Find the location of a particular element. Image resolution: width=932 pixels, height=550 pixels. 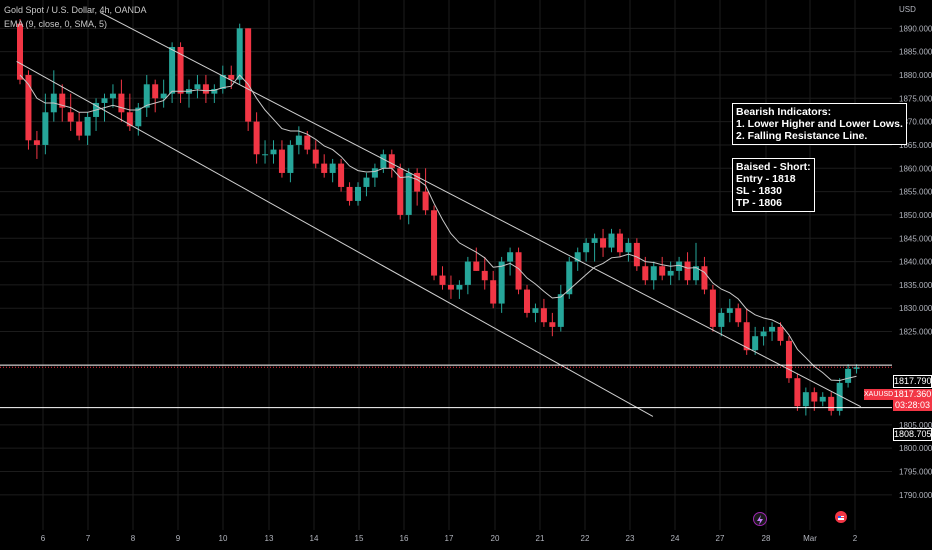

price-tick-label: 1880.000 is located at coordinates (915, 75).